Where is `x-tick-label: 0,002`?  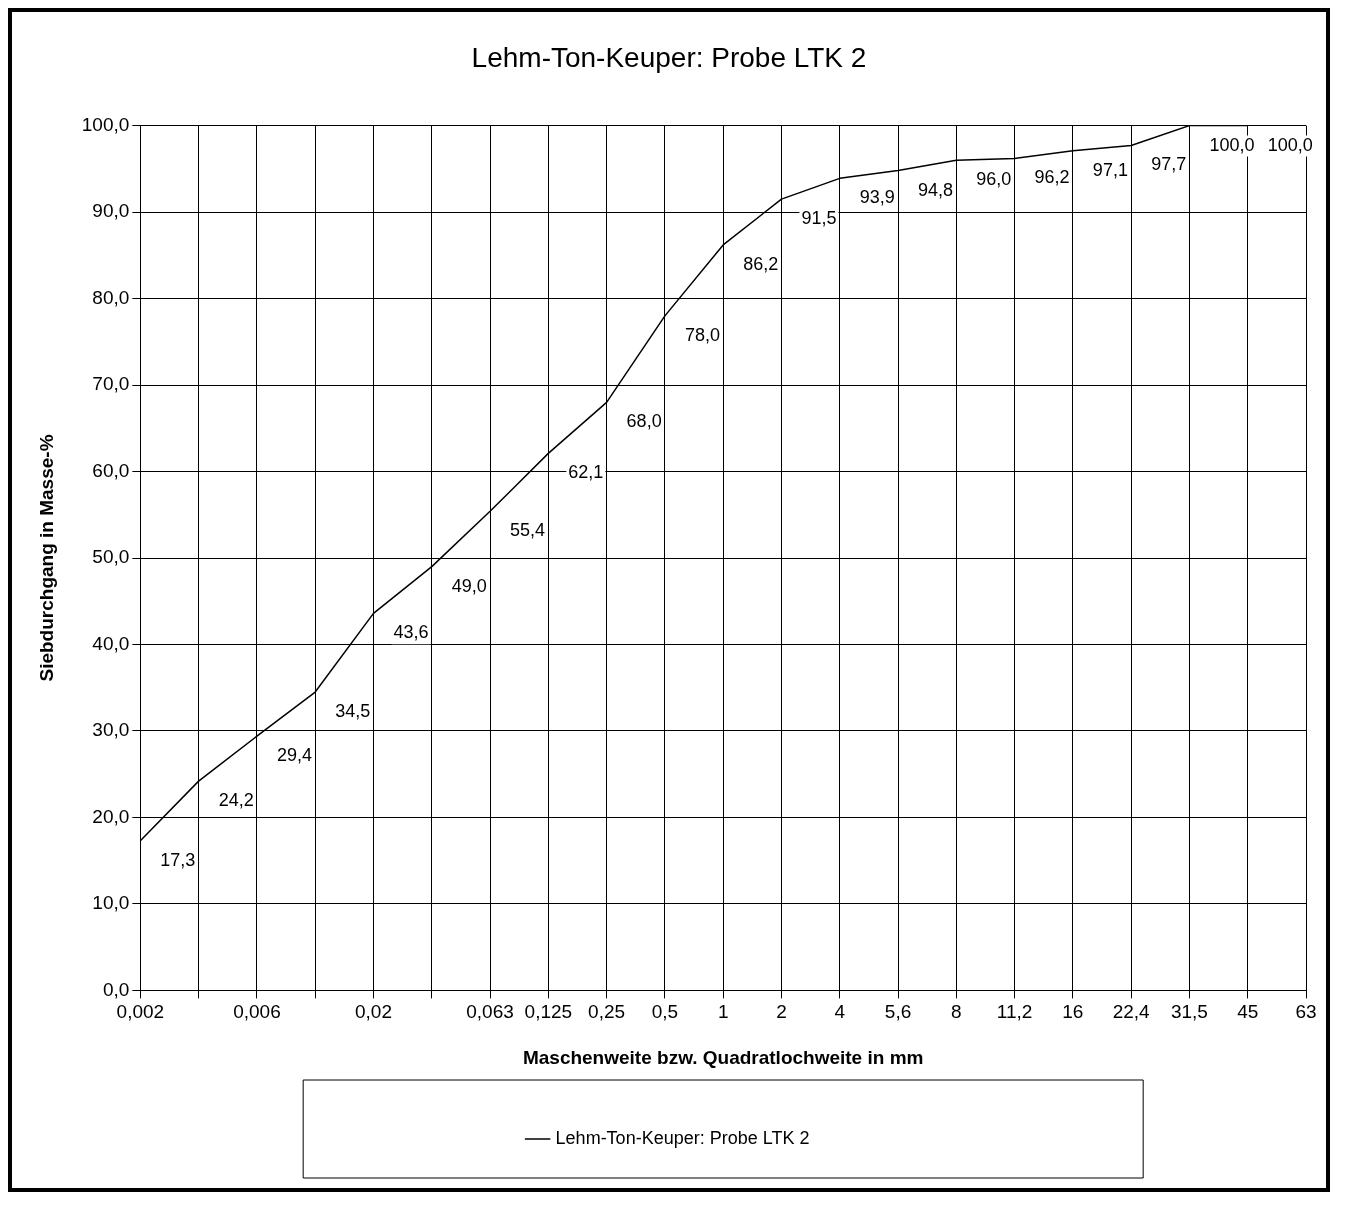
x-tick-label: 0,002 is located at coordinates (140, 1012).